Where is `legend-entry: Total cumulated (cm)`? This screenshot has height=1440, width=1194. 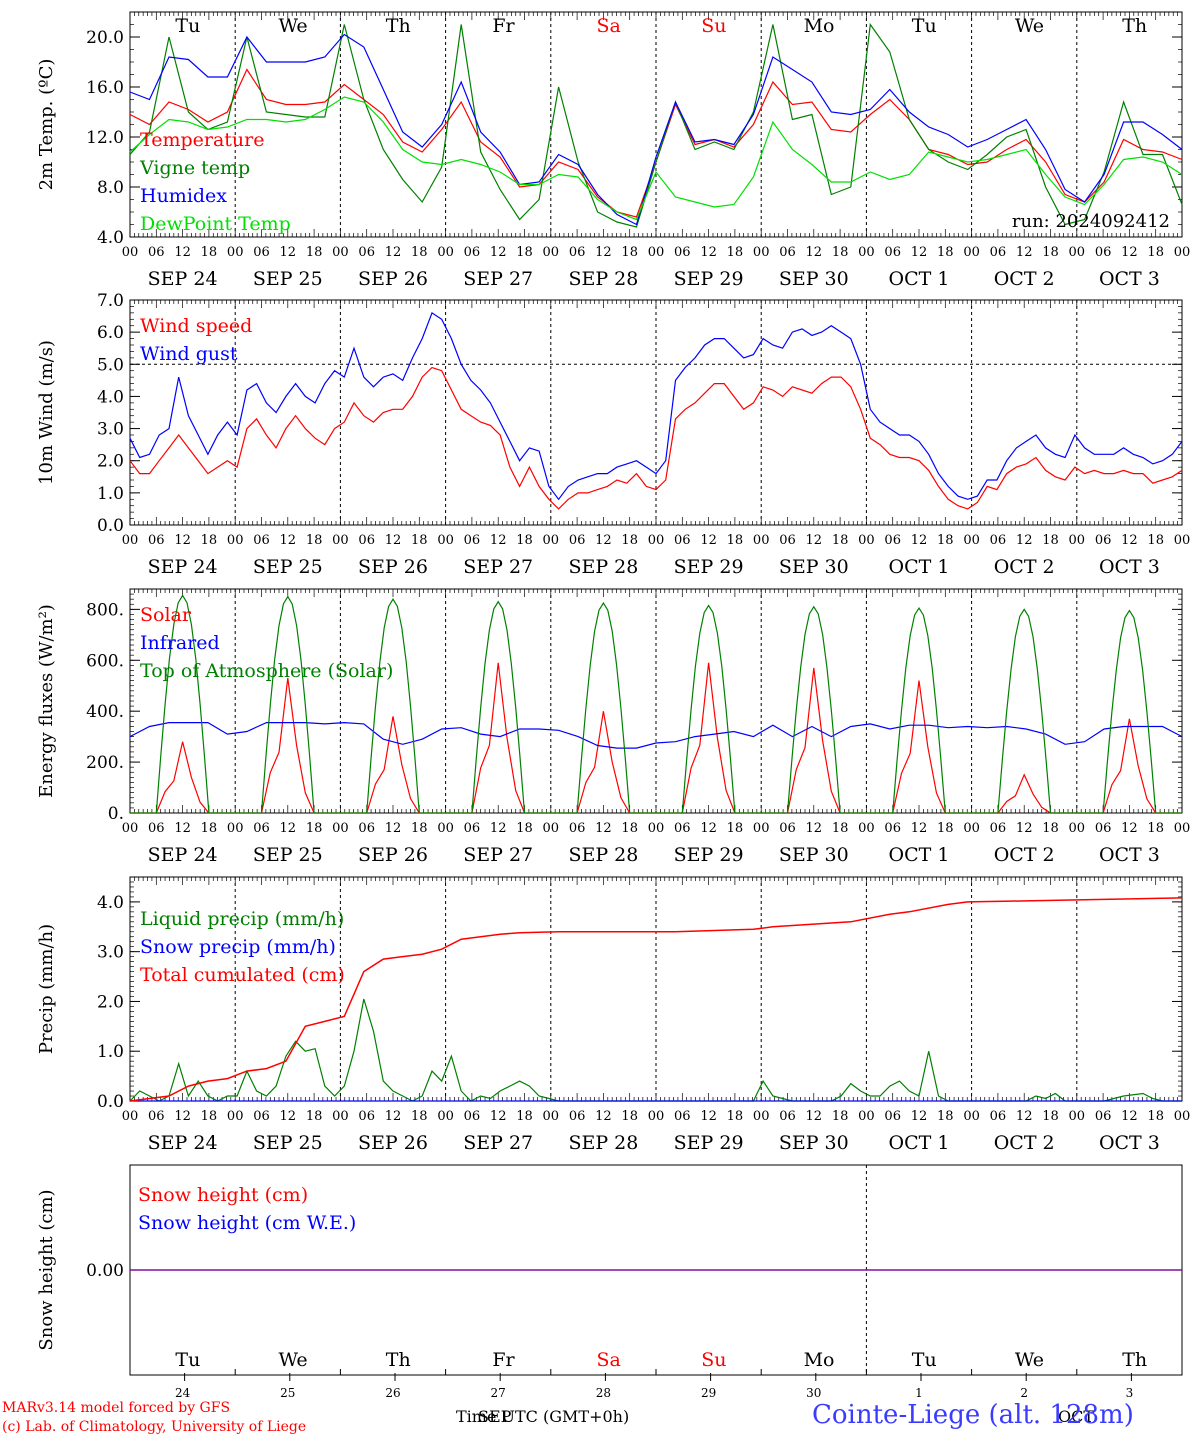
legend-entry: Total cumulated (cm) is located at coordinates (242, 975).